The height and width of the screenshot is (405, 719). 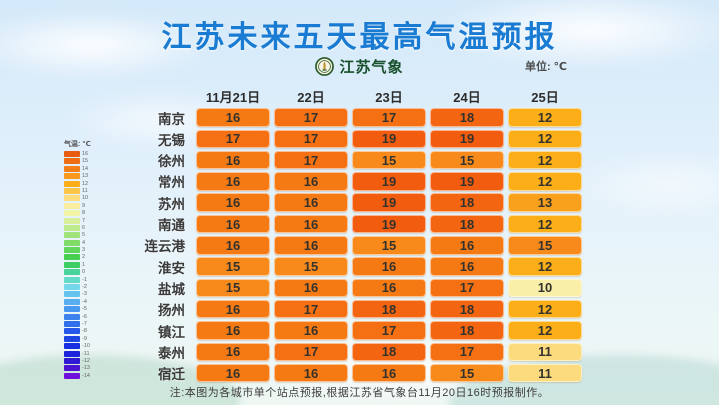 What do you see at coordinates (85, 198) in the screenshot?
I see `legend-label: 10` at bounding box center [85, 198].